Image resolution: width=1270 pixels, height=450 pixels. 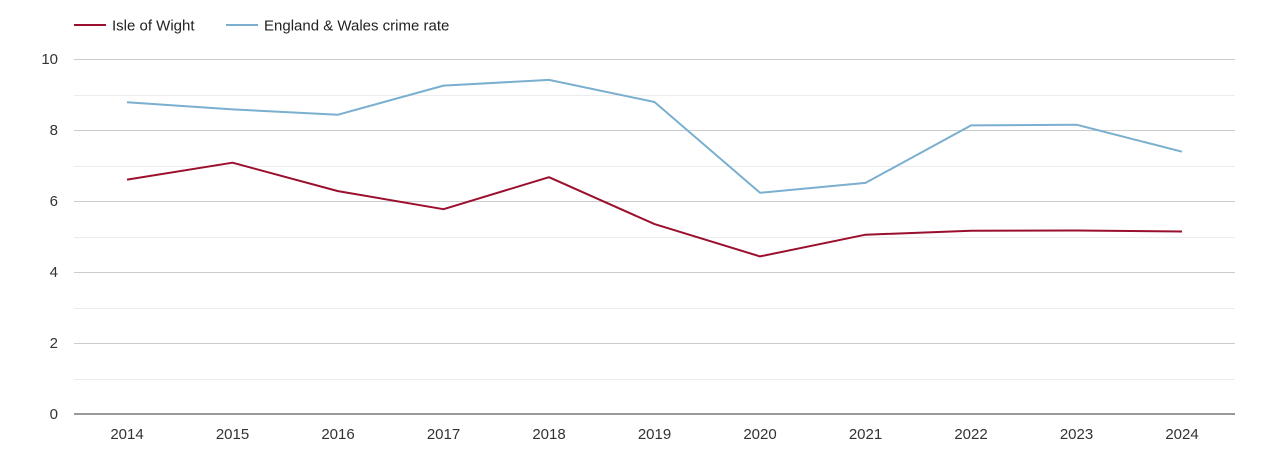 What do you see at coordinates (49, 237) in the screenshot?
I see `y-tick-labels: 0 2 4 6 8 10` at bounding box center [49, 237].